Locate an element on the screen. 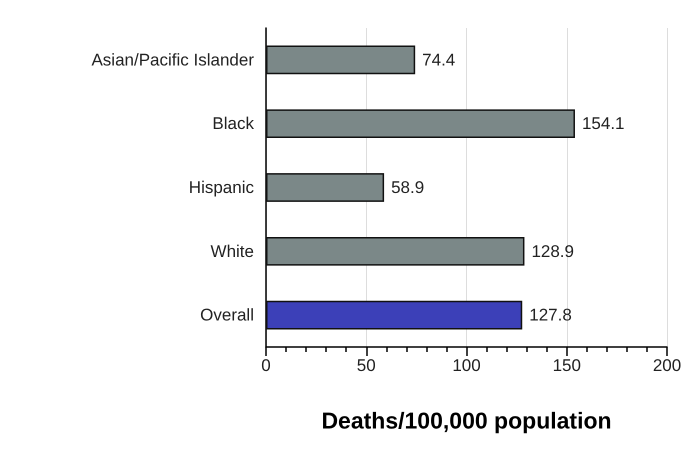 The image size is (697, 462). data-label: 154.1 is located at coordinates (603, 124).